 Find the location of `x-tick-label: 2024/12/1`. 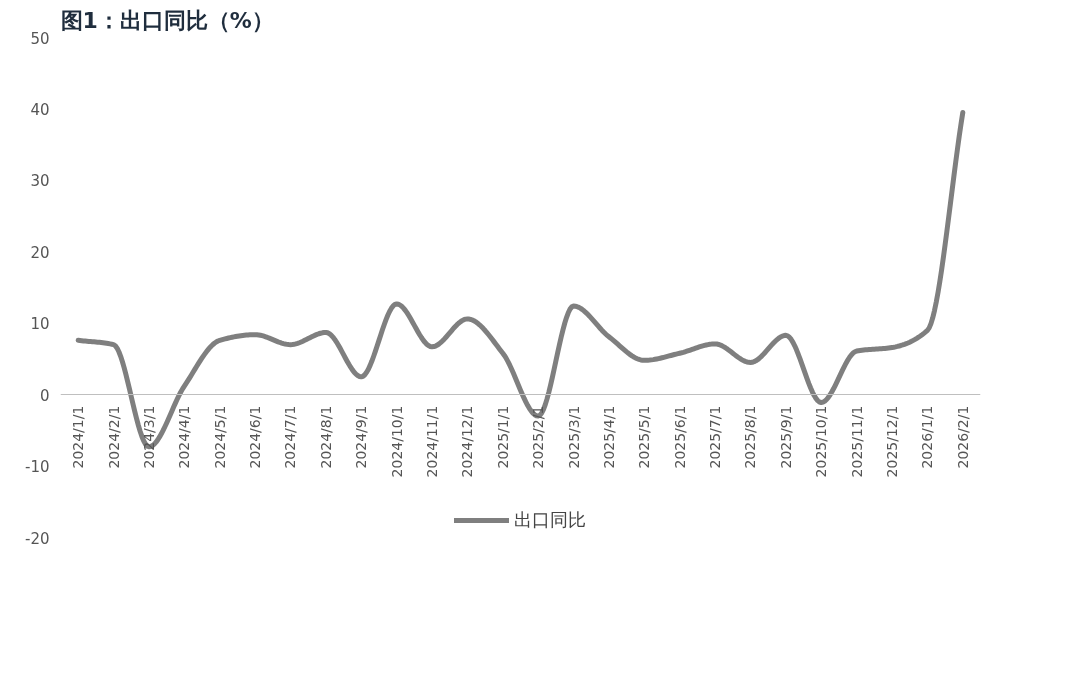

x-tick-label: 2024/12/1 is located at coordinates (467, 441).